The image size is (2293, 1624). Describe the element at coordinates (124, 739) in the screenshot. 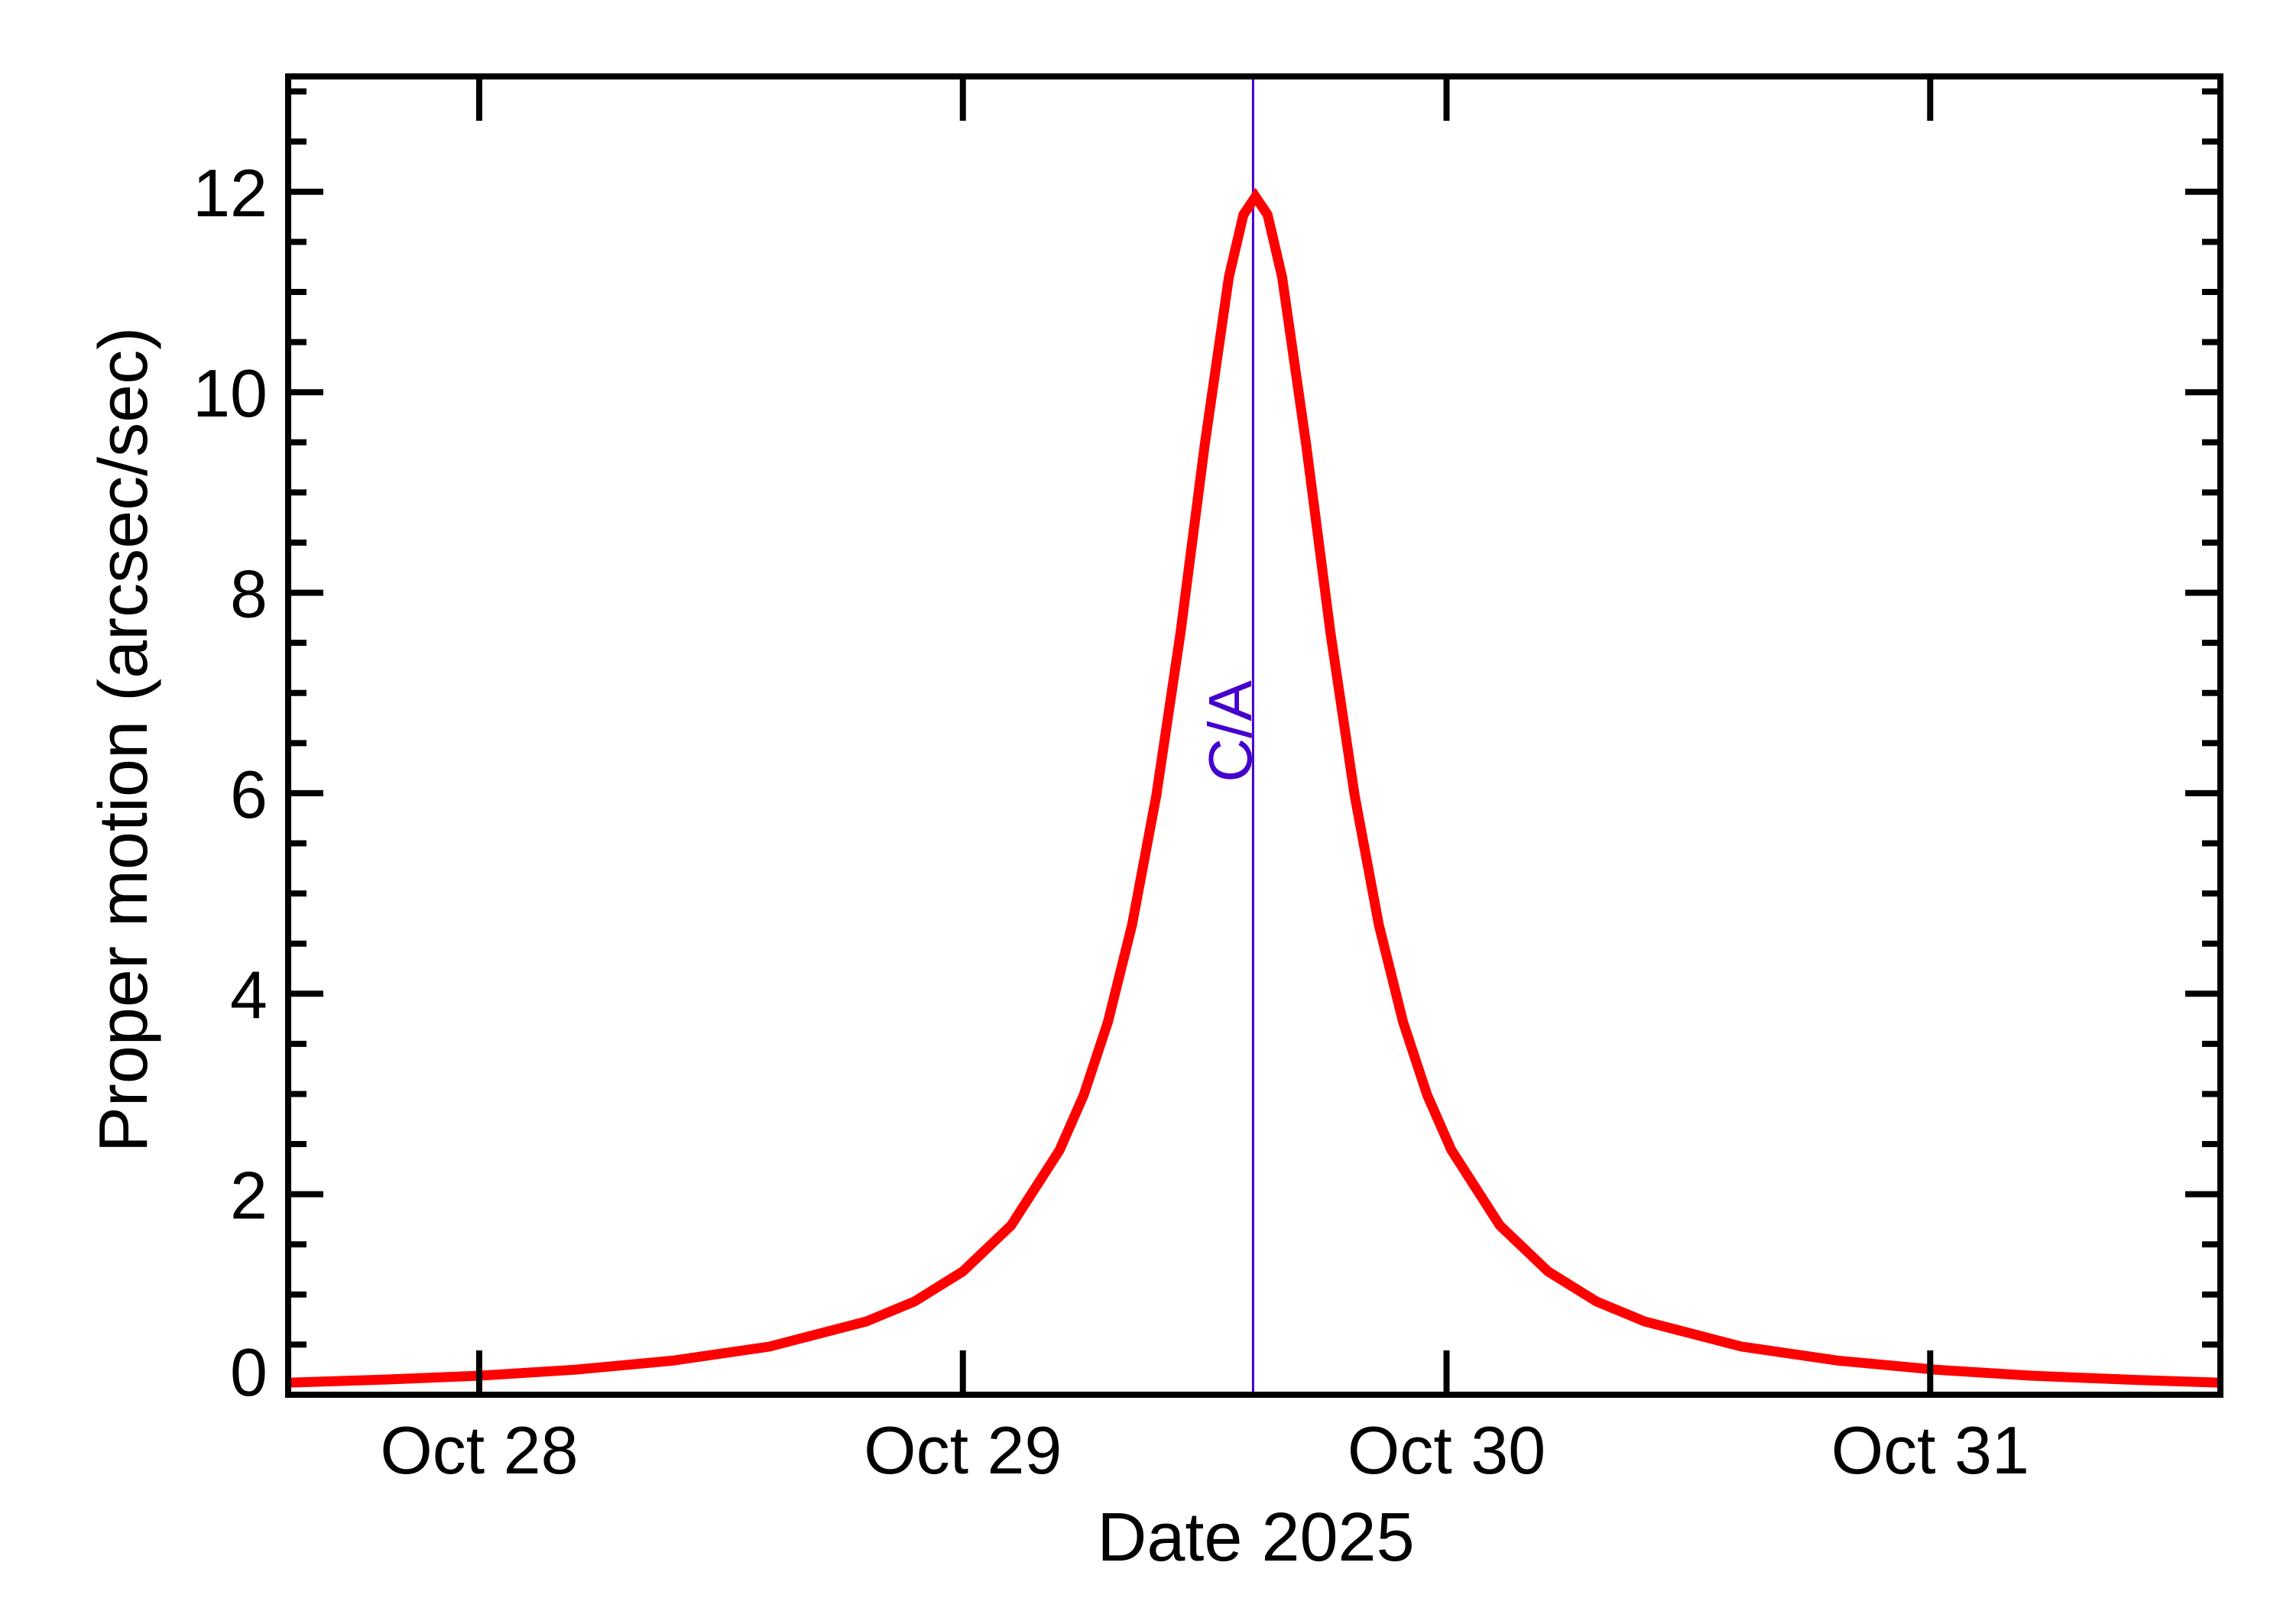

I see `y-axis-title: Proper motion (arcsec/sec)` at that location.